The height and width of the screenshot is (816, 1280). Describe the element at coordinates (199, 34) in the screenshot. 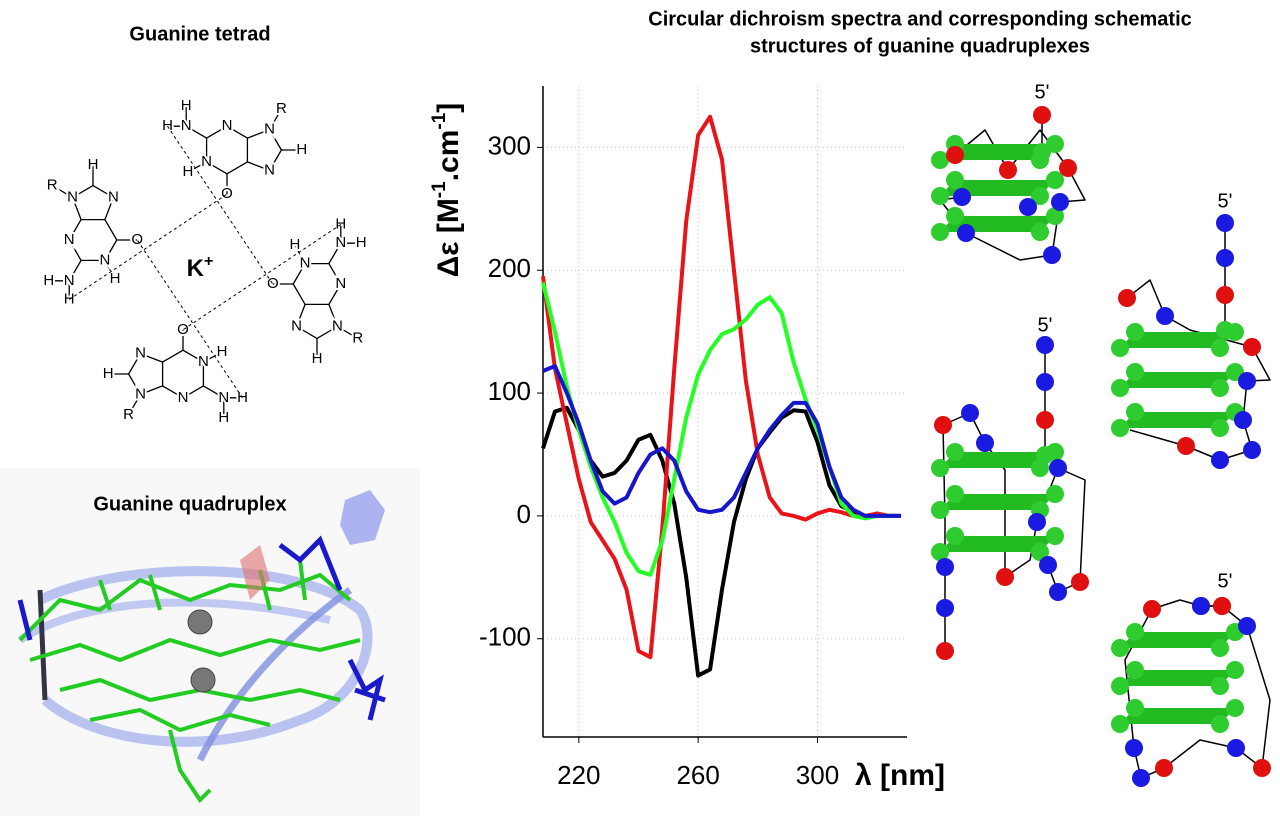

I see `tetrad-title: Guanine tetrad` at that location.